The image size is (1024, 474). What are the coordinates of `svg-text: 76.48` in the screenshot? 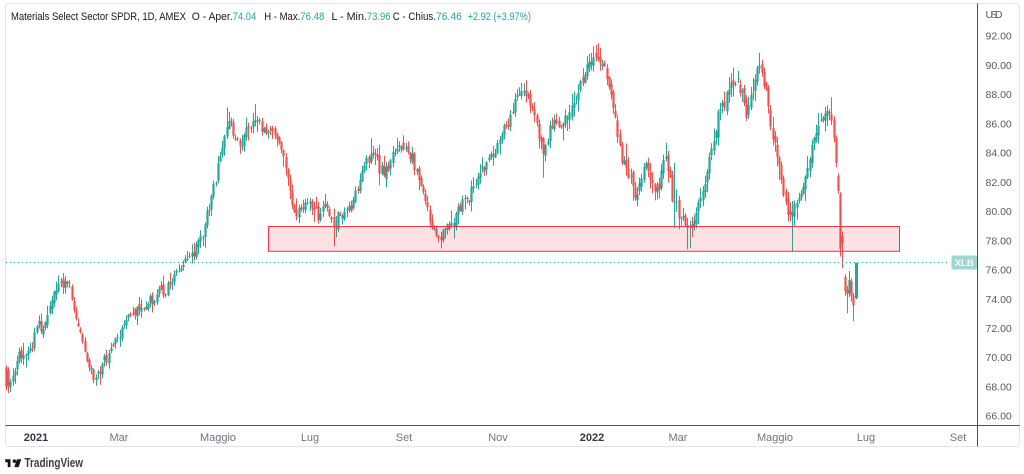 It's located at (312, 17).